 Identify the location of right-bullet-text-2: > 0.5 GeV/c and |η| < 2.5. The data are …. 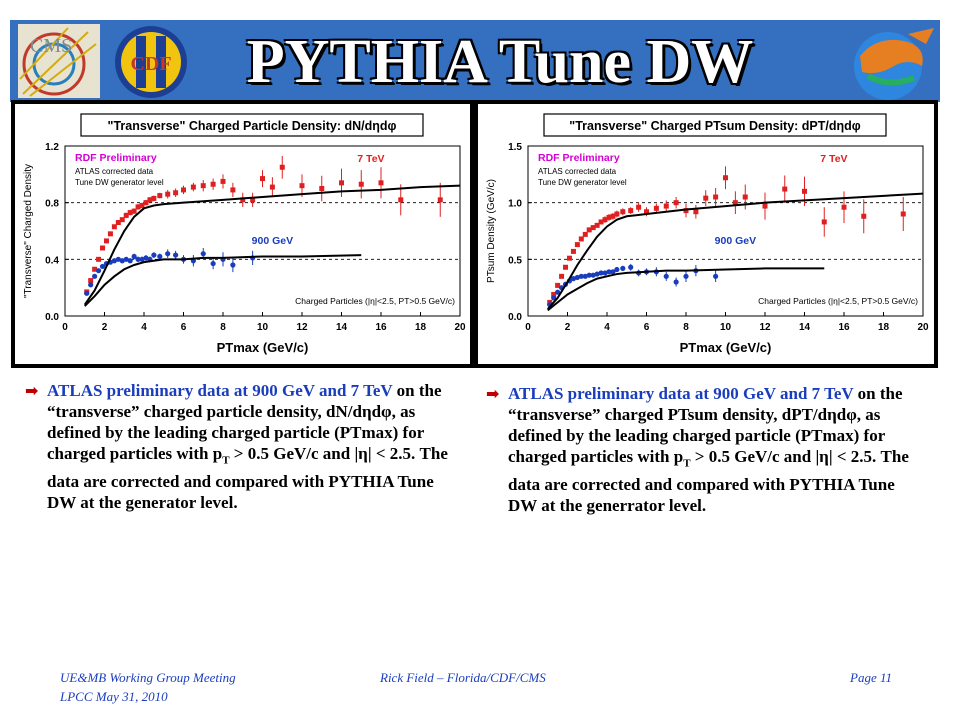
(708, 481).